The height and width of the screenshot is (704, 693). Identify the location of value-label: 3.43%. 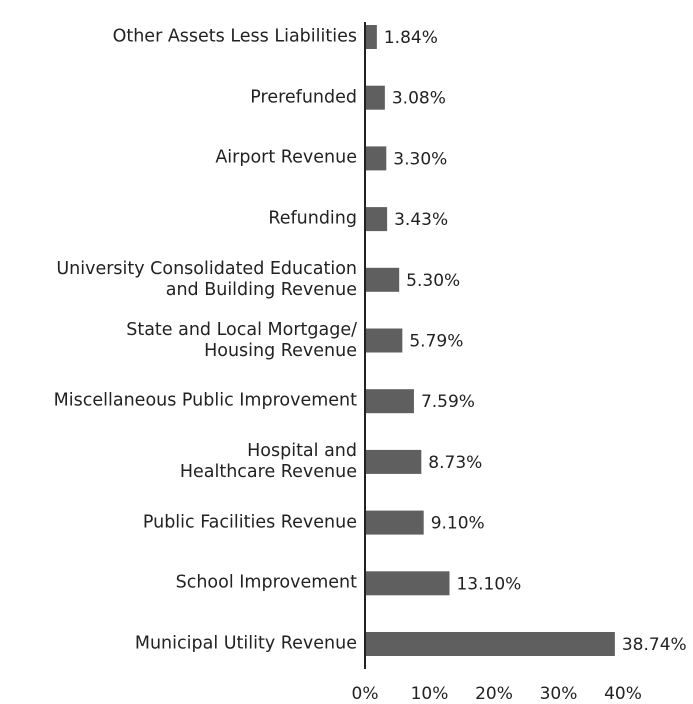
(421, 220).